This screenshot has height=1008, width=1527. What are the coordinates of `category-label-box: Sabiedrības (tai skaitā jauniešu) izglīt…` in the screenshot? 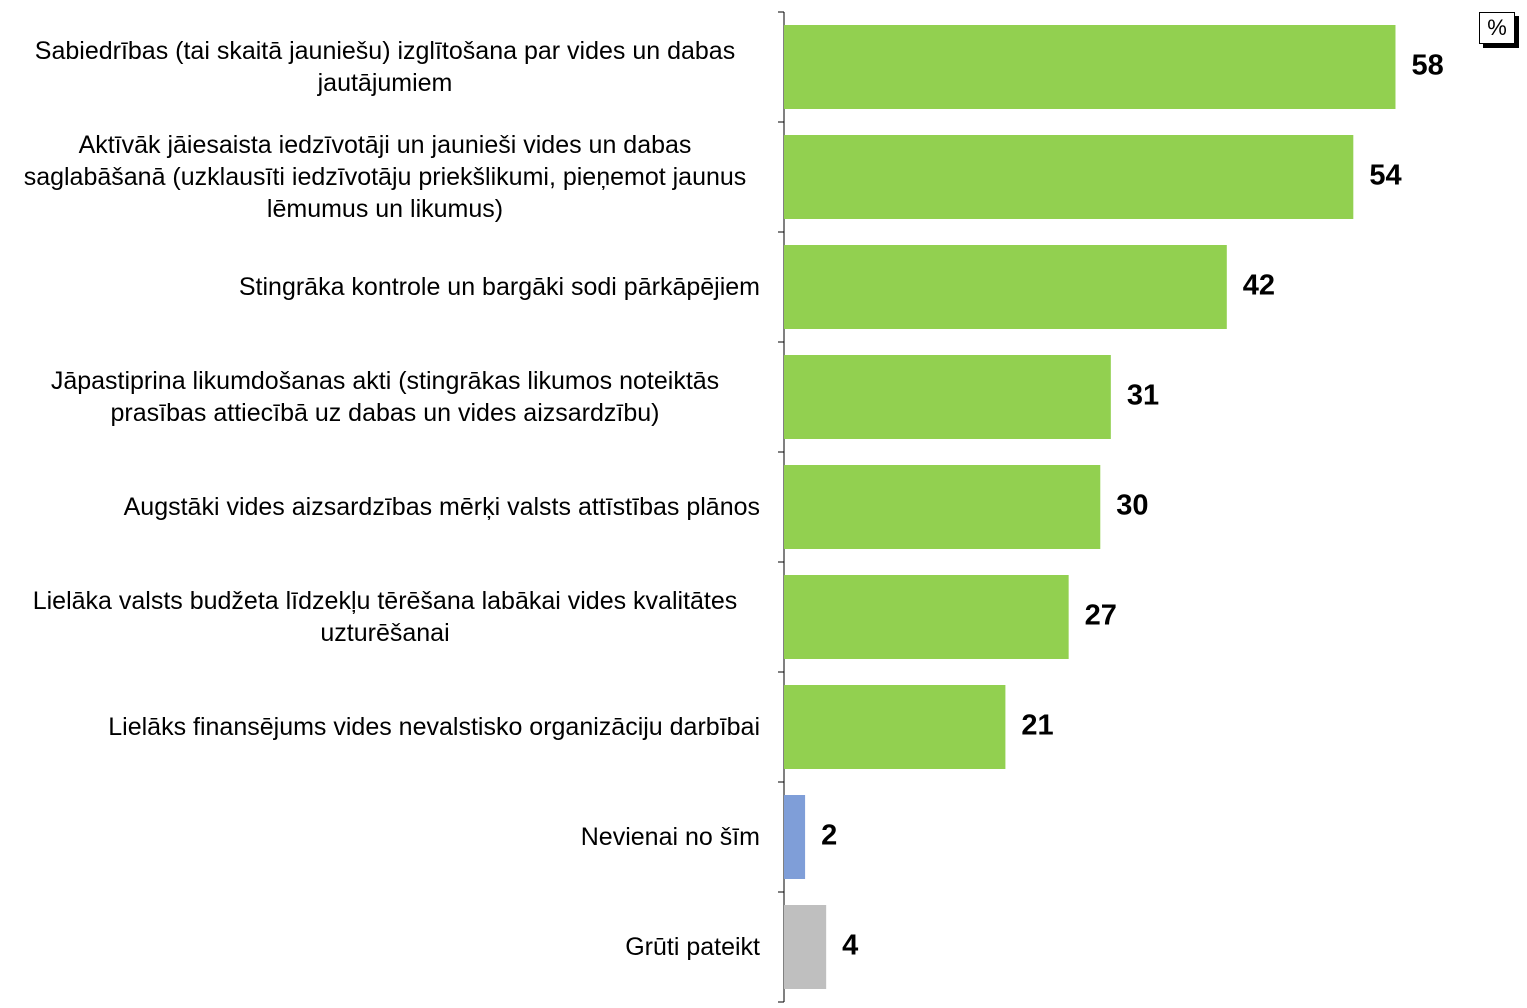 It's located at (385, 67).